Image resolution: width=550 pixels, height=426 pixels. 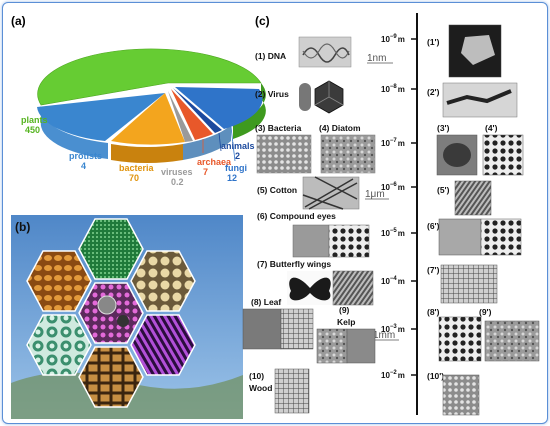 What do you see at coordinates (414, 207) in the screenshot?
I see `scale-ticks` at bounding box center [414, 207].